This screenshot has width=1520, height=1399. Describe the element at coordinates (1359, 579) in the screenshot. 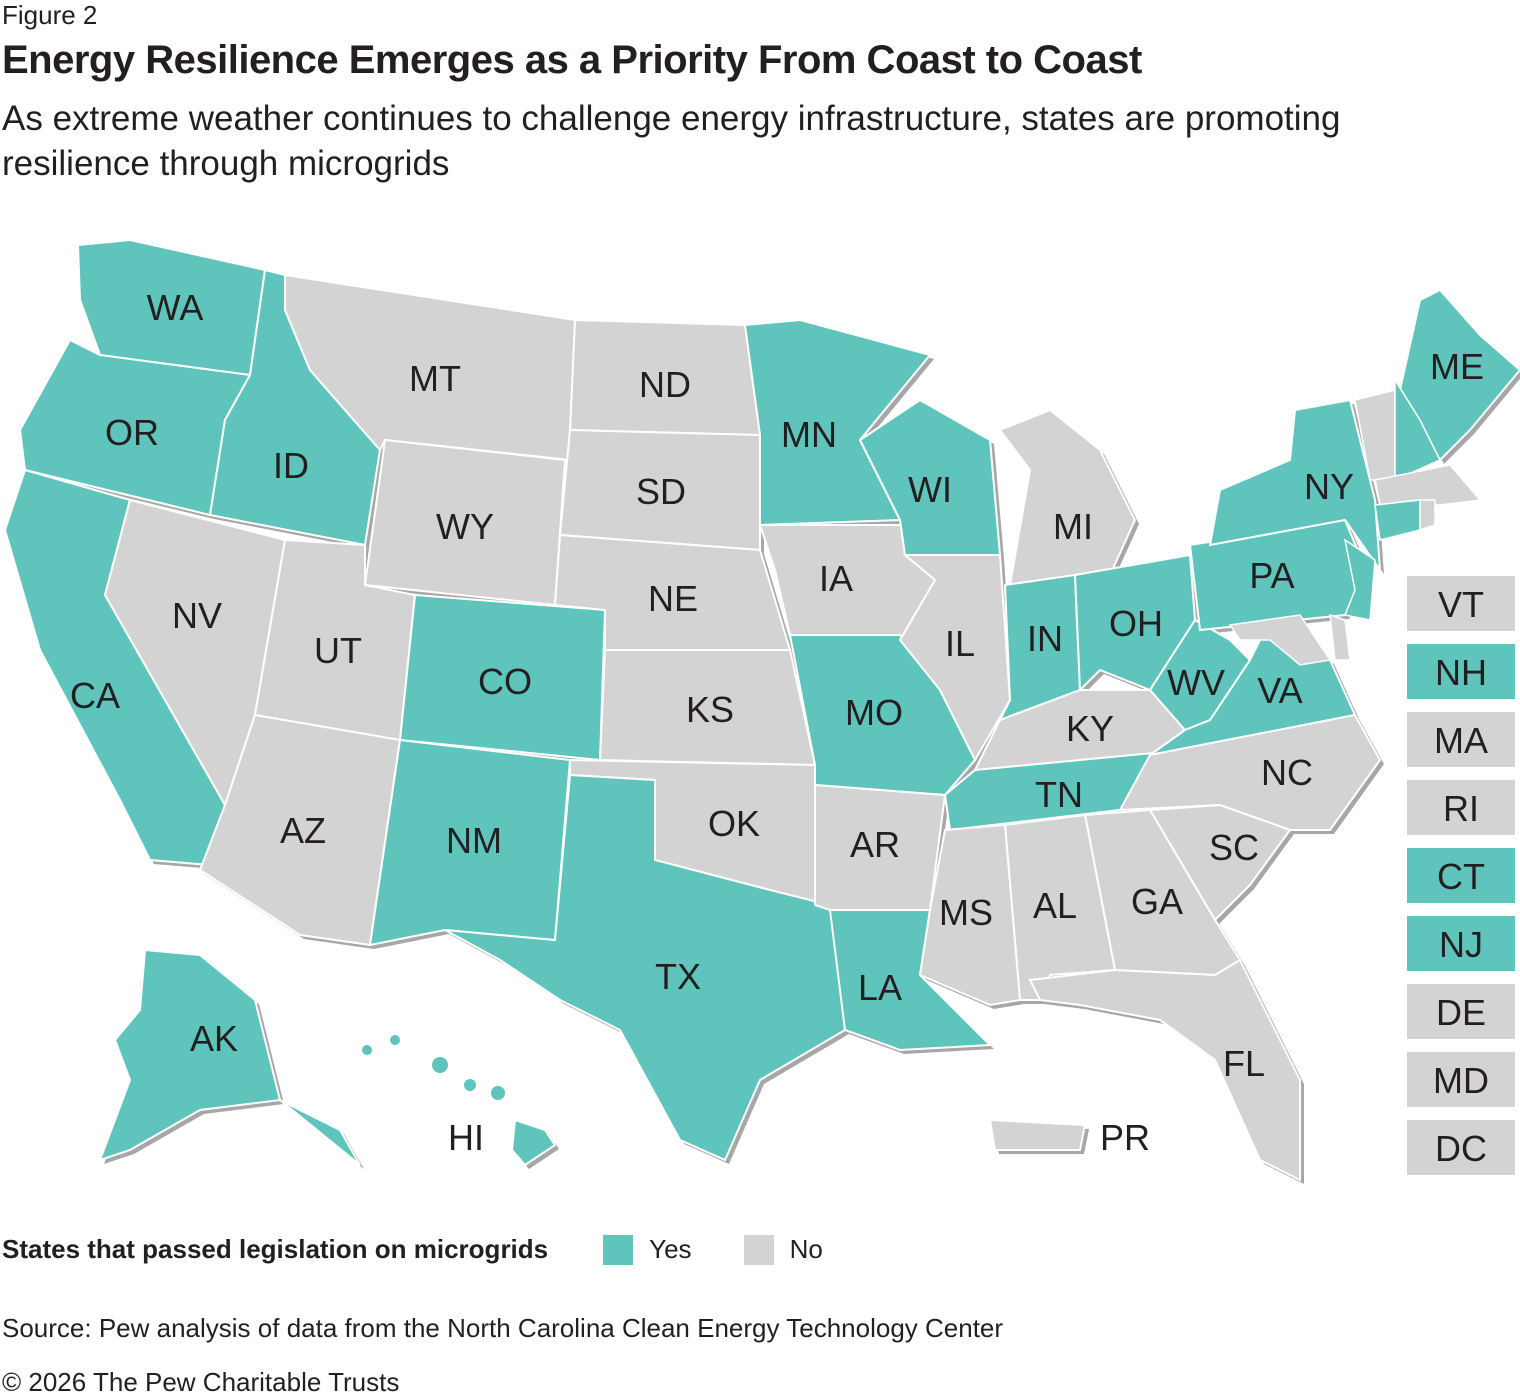

I see `state-nj` at that location.